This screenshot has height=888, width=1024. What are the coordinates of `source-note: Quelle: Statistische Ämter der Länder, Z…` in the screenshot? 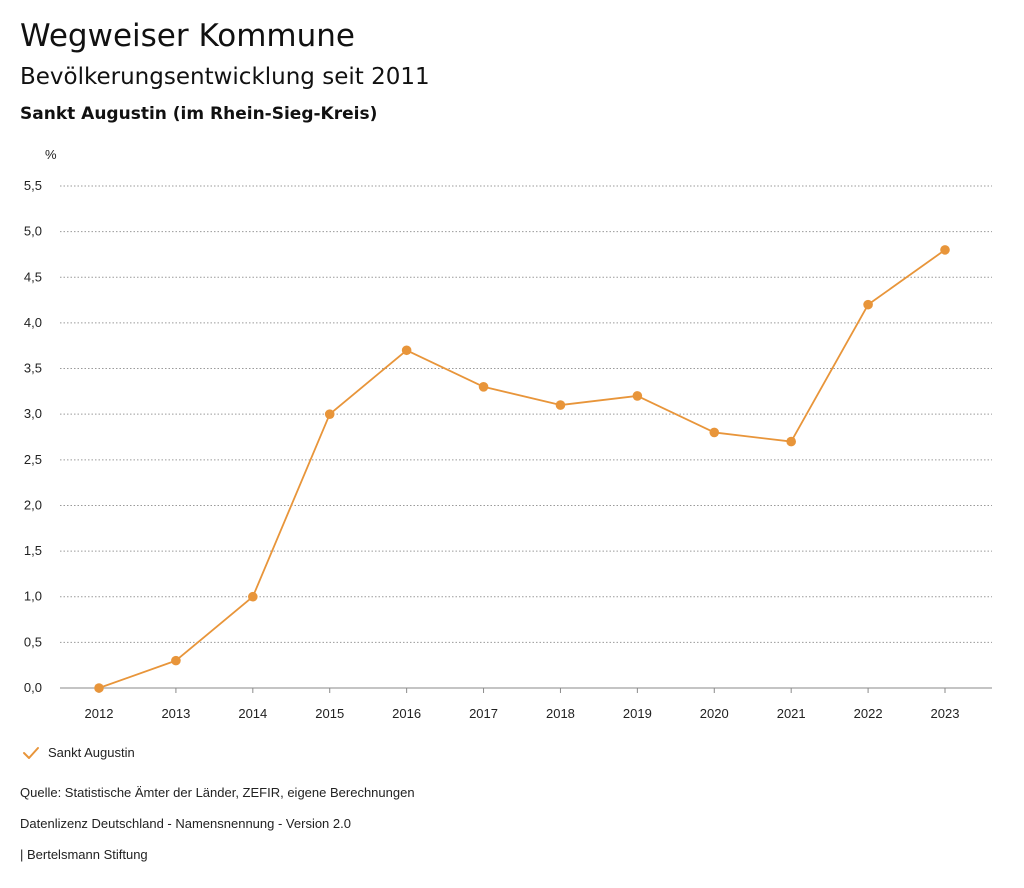 It's located at (217, 792).